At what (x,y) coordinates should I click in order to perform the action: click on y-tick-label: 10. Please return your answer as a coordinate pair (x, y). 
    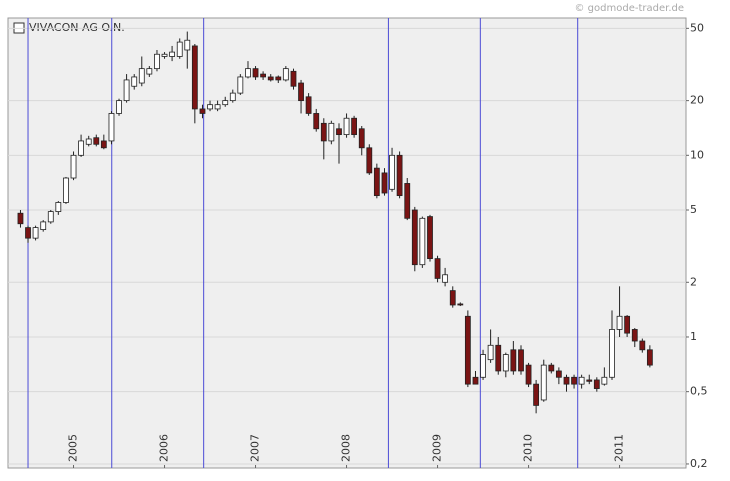
    Looking at the image, I should click on (697, 154).